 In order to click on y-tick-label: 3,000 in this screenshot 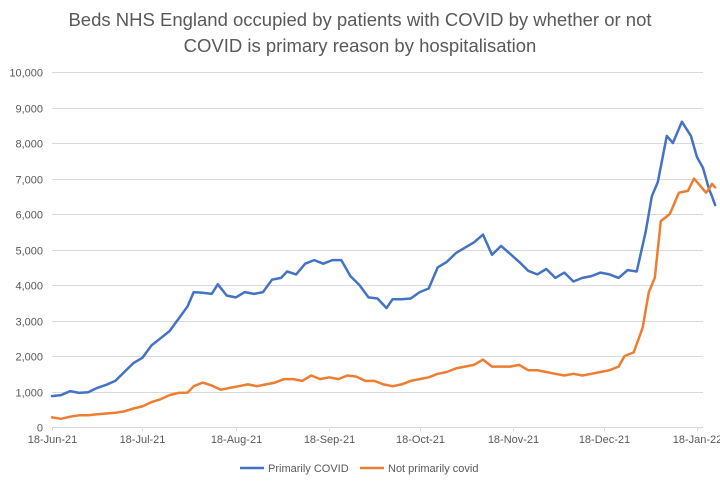, I will do `click(29, 323)`.